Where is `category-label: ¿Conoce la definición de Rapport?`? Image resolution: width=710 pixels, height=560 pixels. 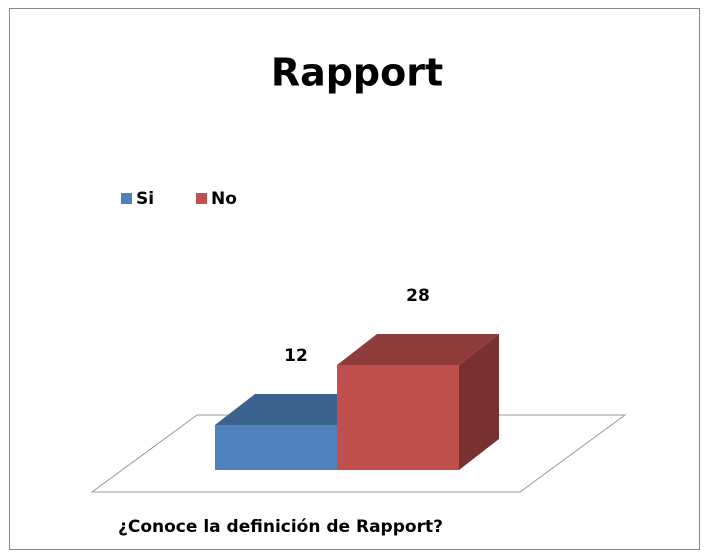 category-label: ¿Conoce la definición de Rapport? is located at coordinates (280, 527).